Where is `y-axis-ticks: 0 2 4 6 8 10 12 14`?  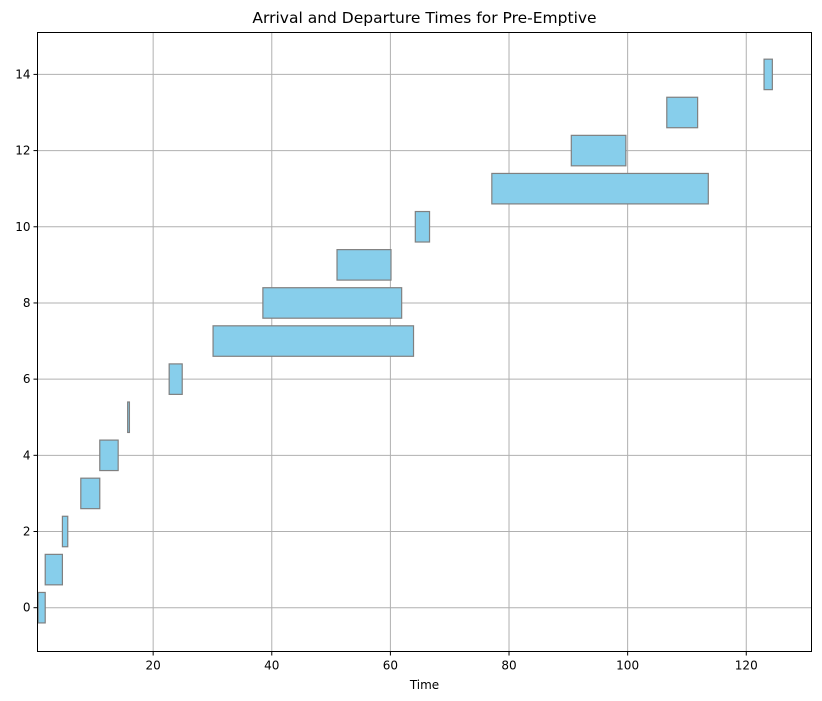 y-axis-ticks: 0 2 4 6 8 10 12 14 is located at coordinates (26, 341).